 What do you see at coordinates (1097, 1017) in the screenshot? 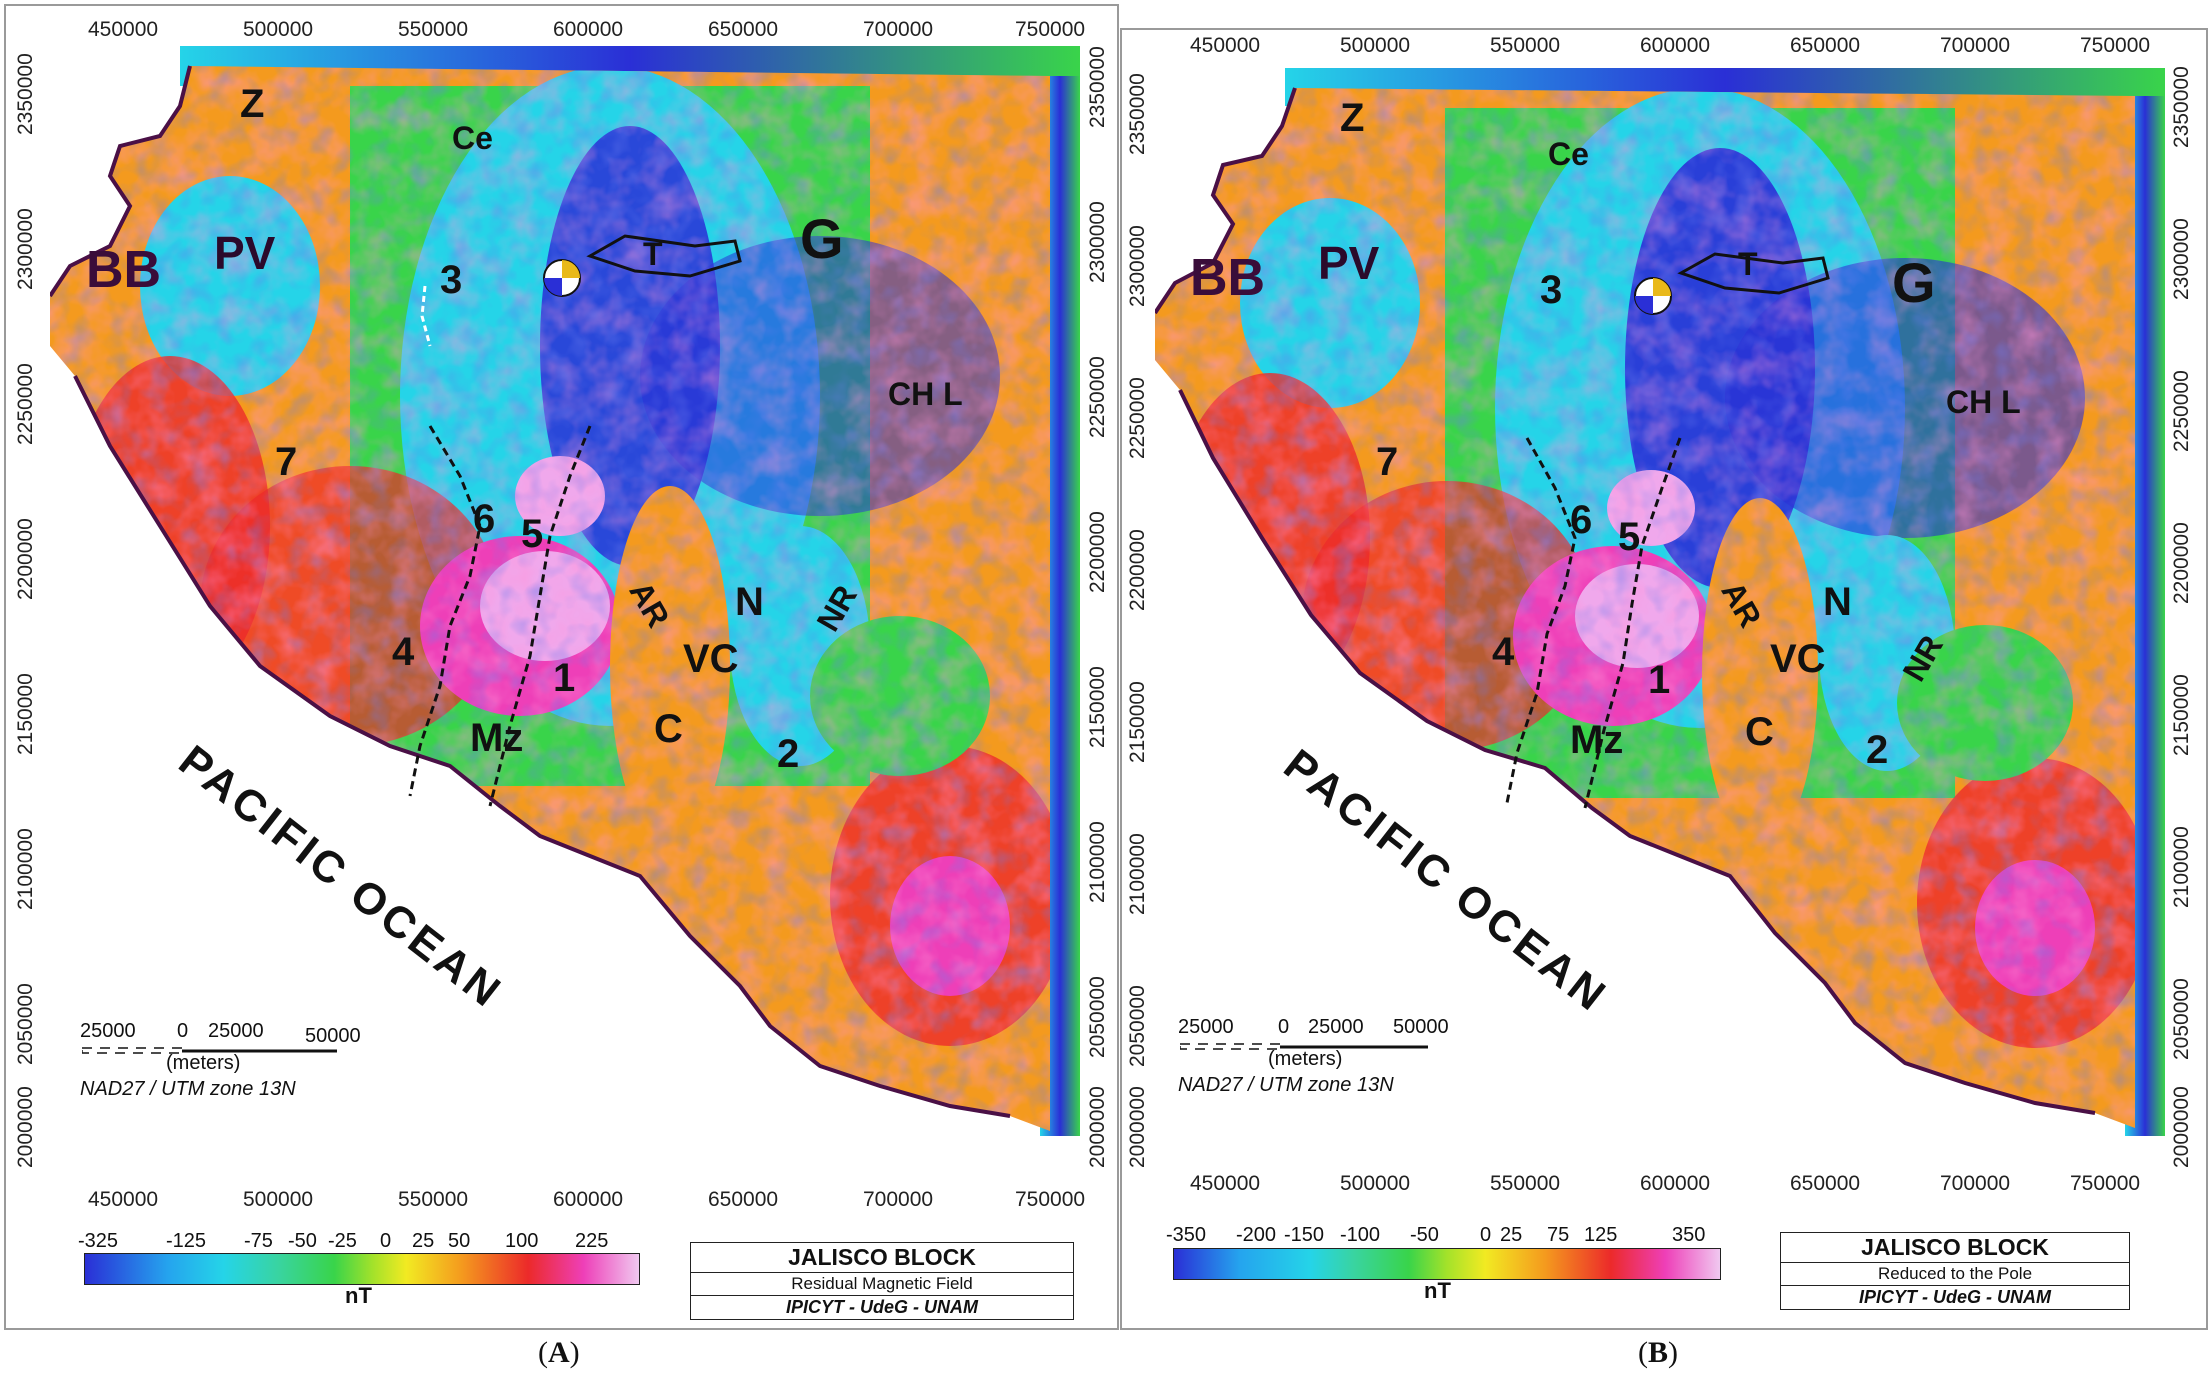
I see `panel-a-y-tick-right-7: 2050000` at bounding box center [1097, 1017].